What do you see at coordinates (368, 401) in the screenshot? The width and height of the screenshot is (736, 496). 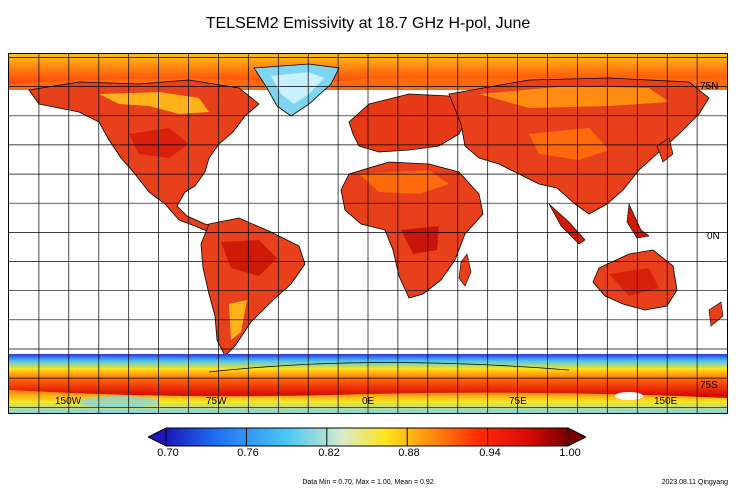 I see `lon-label-0e: 0E` at bounding box center [368, 401].